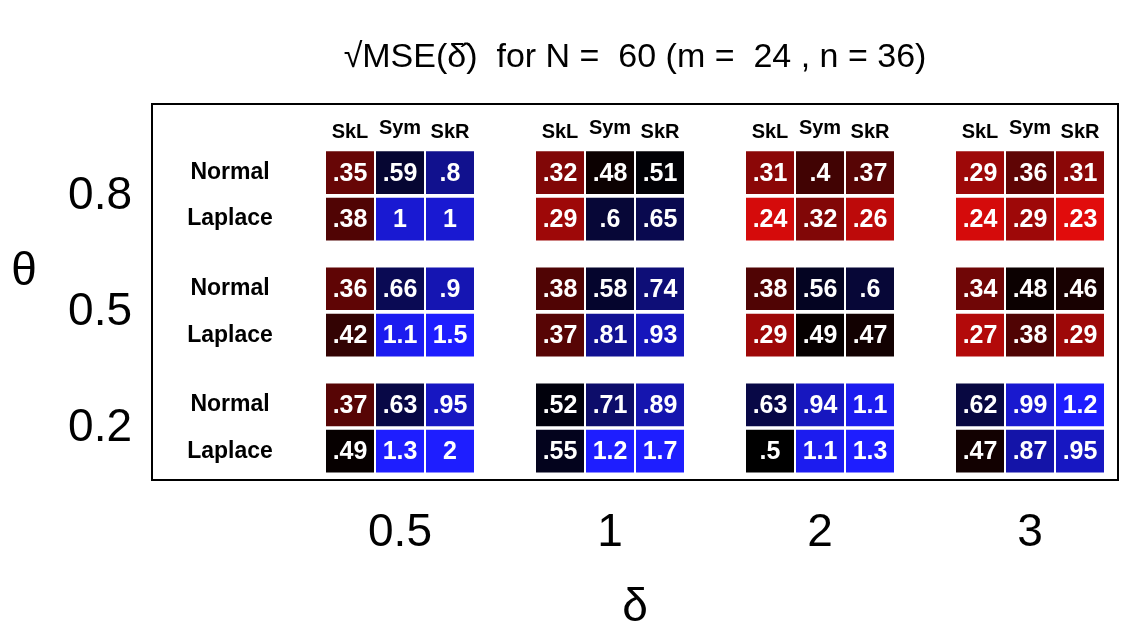  Describe the element at coordinates (350, 171) in the screenshot. I see `data-label: .35` at that location.